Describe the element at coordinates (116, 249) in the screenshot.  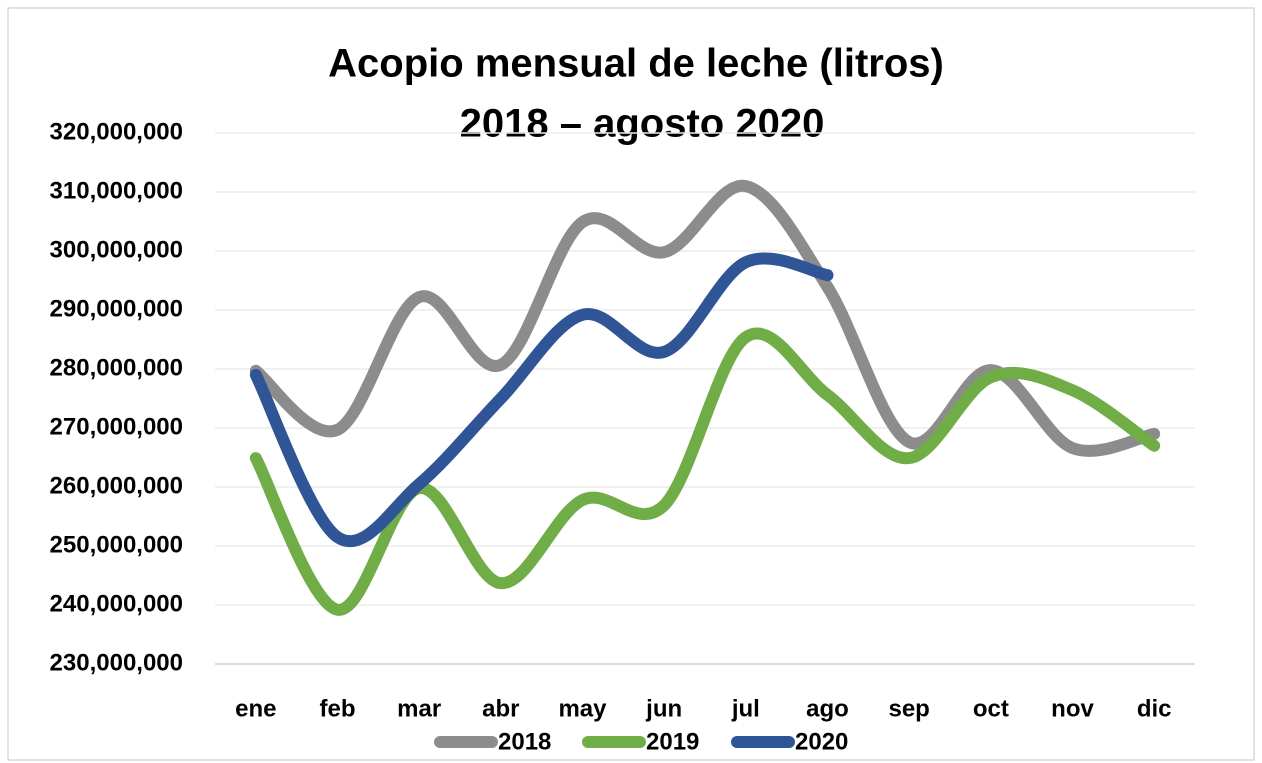
I see `y-tick-label: 300,000,000` at that location.